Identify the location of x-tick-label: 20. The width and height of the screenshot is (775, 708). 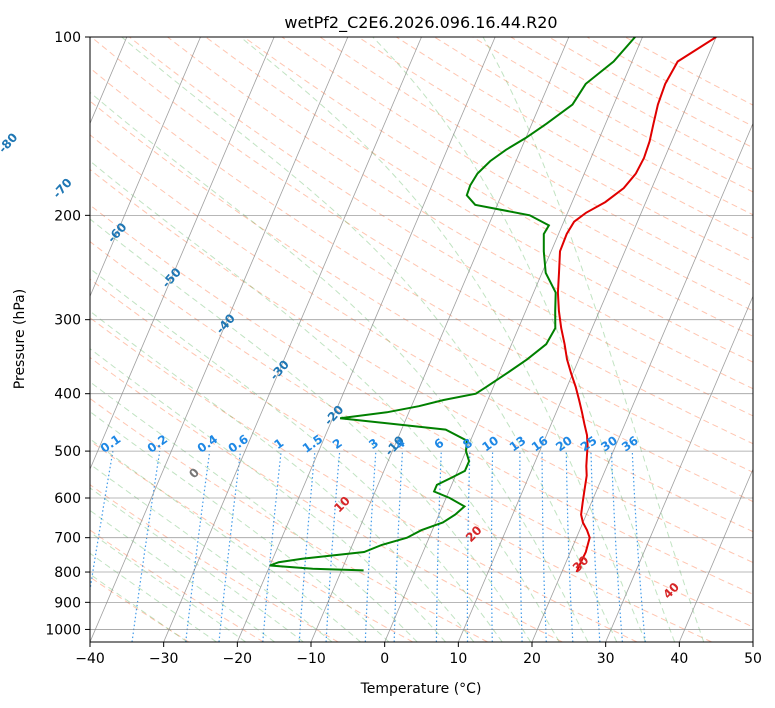
(532, 659).